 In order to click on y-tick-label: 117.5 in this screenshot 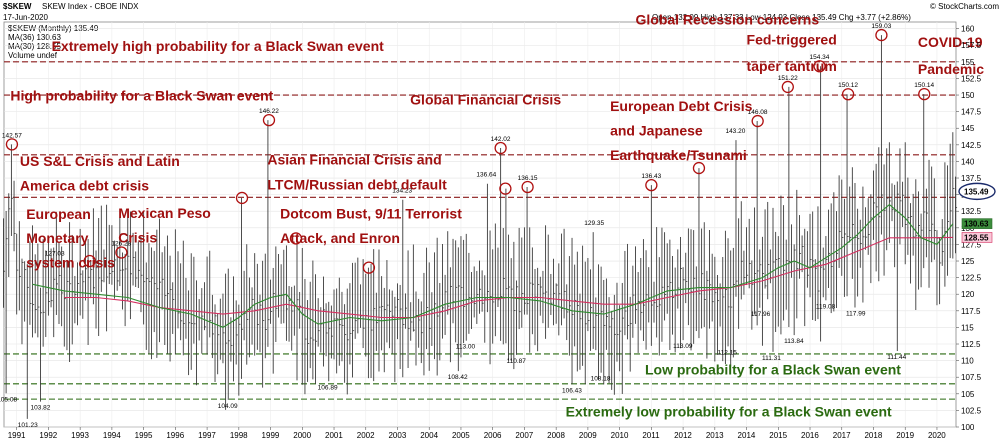, I will do `click(971, 311)`.